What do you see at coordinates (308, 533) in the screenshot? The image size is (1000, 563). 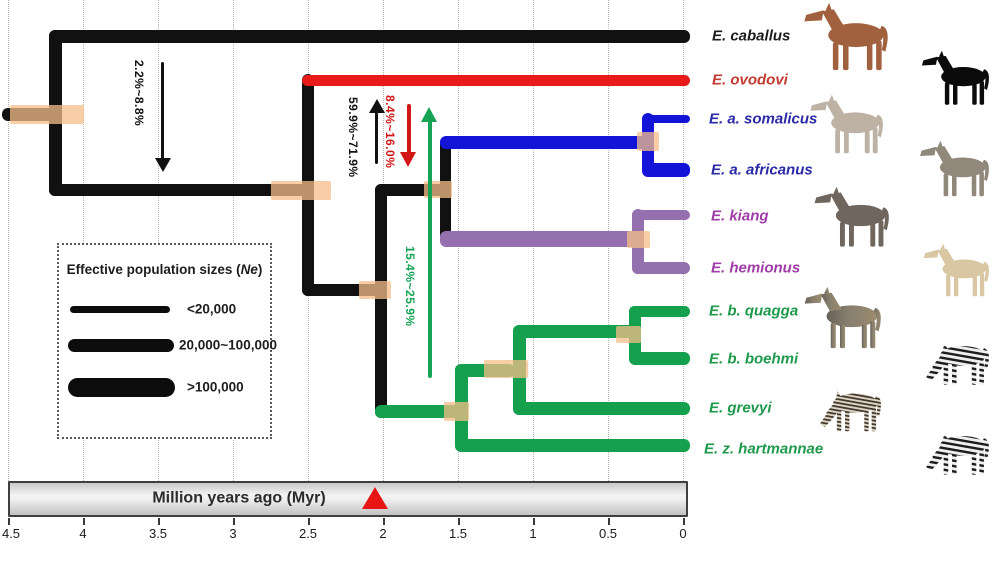 I see `axis-tick-label: 2.5` at bounding box center [308, 533].